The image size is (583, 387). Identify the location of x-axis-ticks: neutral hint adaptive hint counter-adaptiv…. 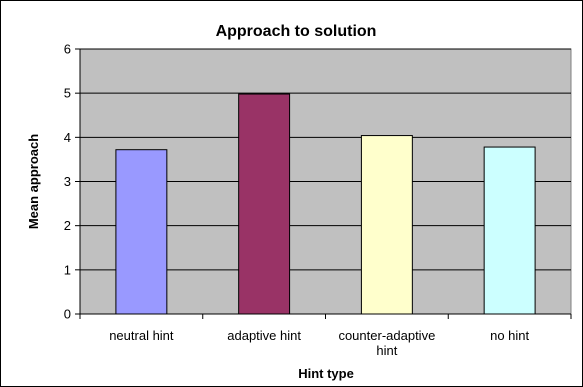
(325, 336).